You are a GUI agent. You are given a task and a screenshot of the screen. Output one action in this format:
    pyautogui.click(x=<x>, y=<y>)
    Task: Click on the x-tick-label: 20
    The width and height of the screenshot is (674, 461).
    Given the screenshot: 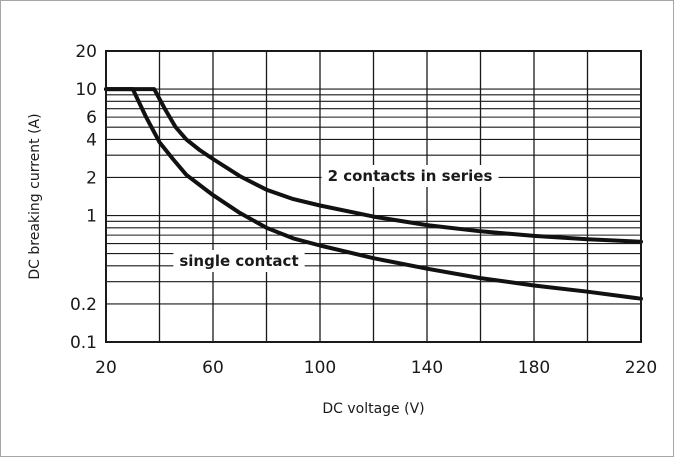 What is the action you would take?
    pyautogui.click(x=106, y=368)
    